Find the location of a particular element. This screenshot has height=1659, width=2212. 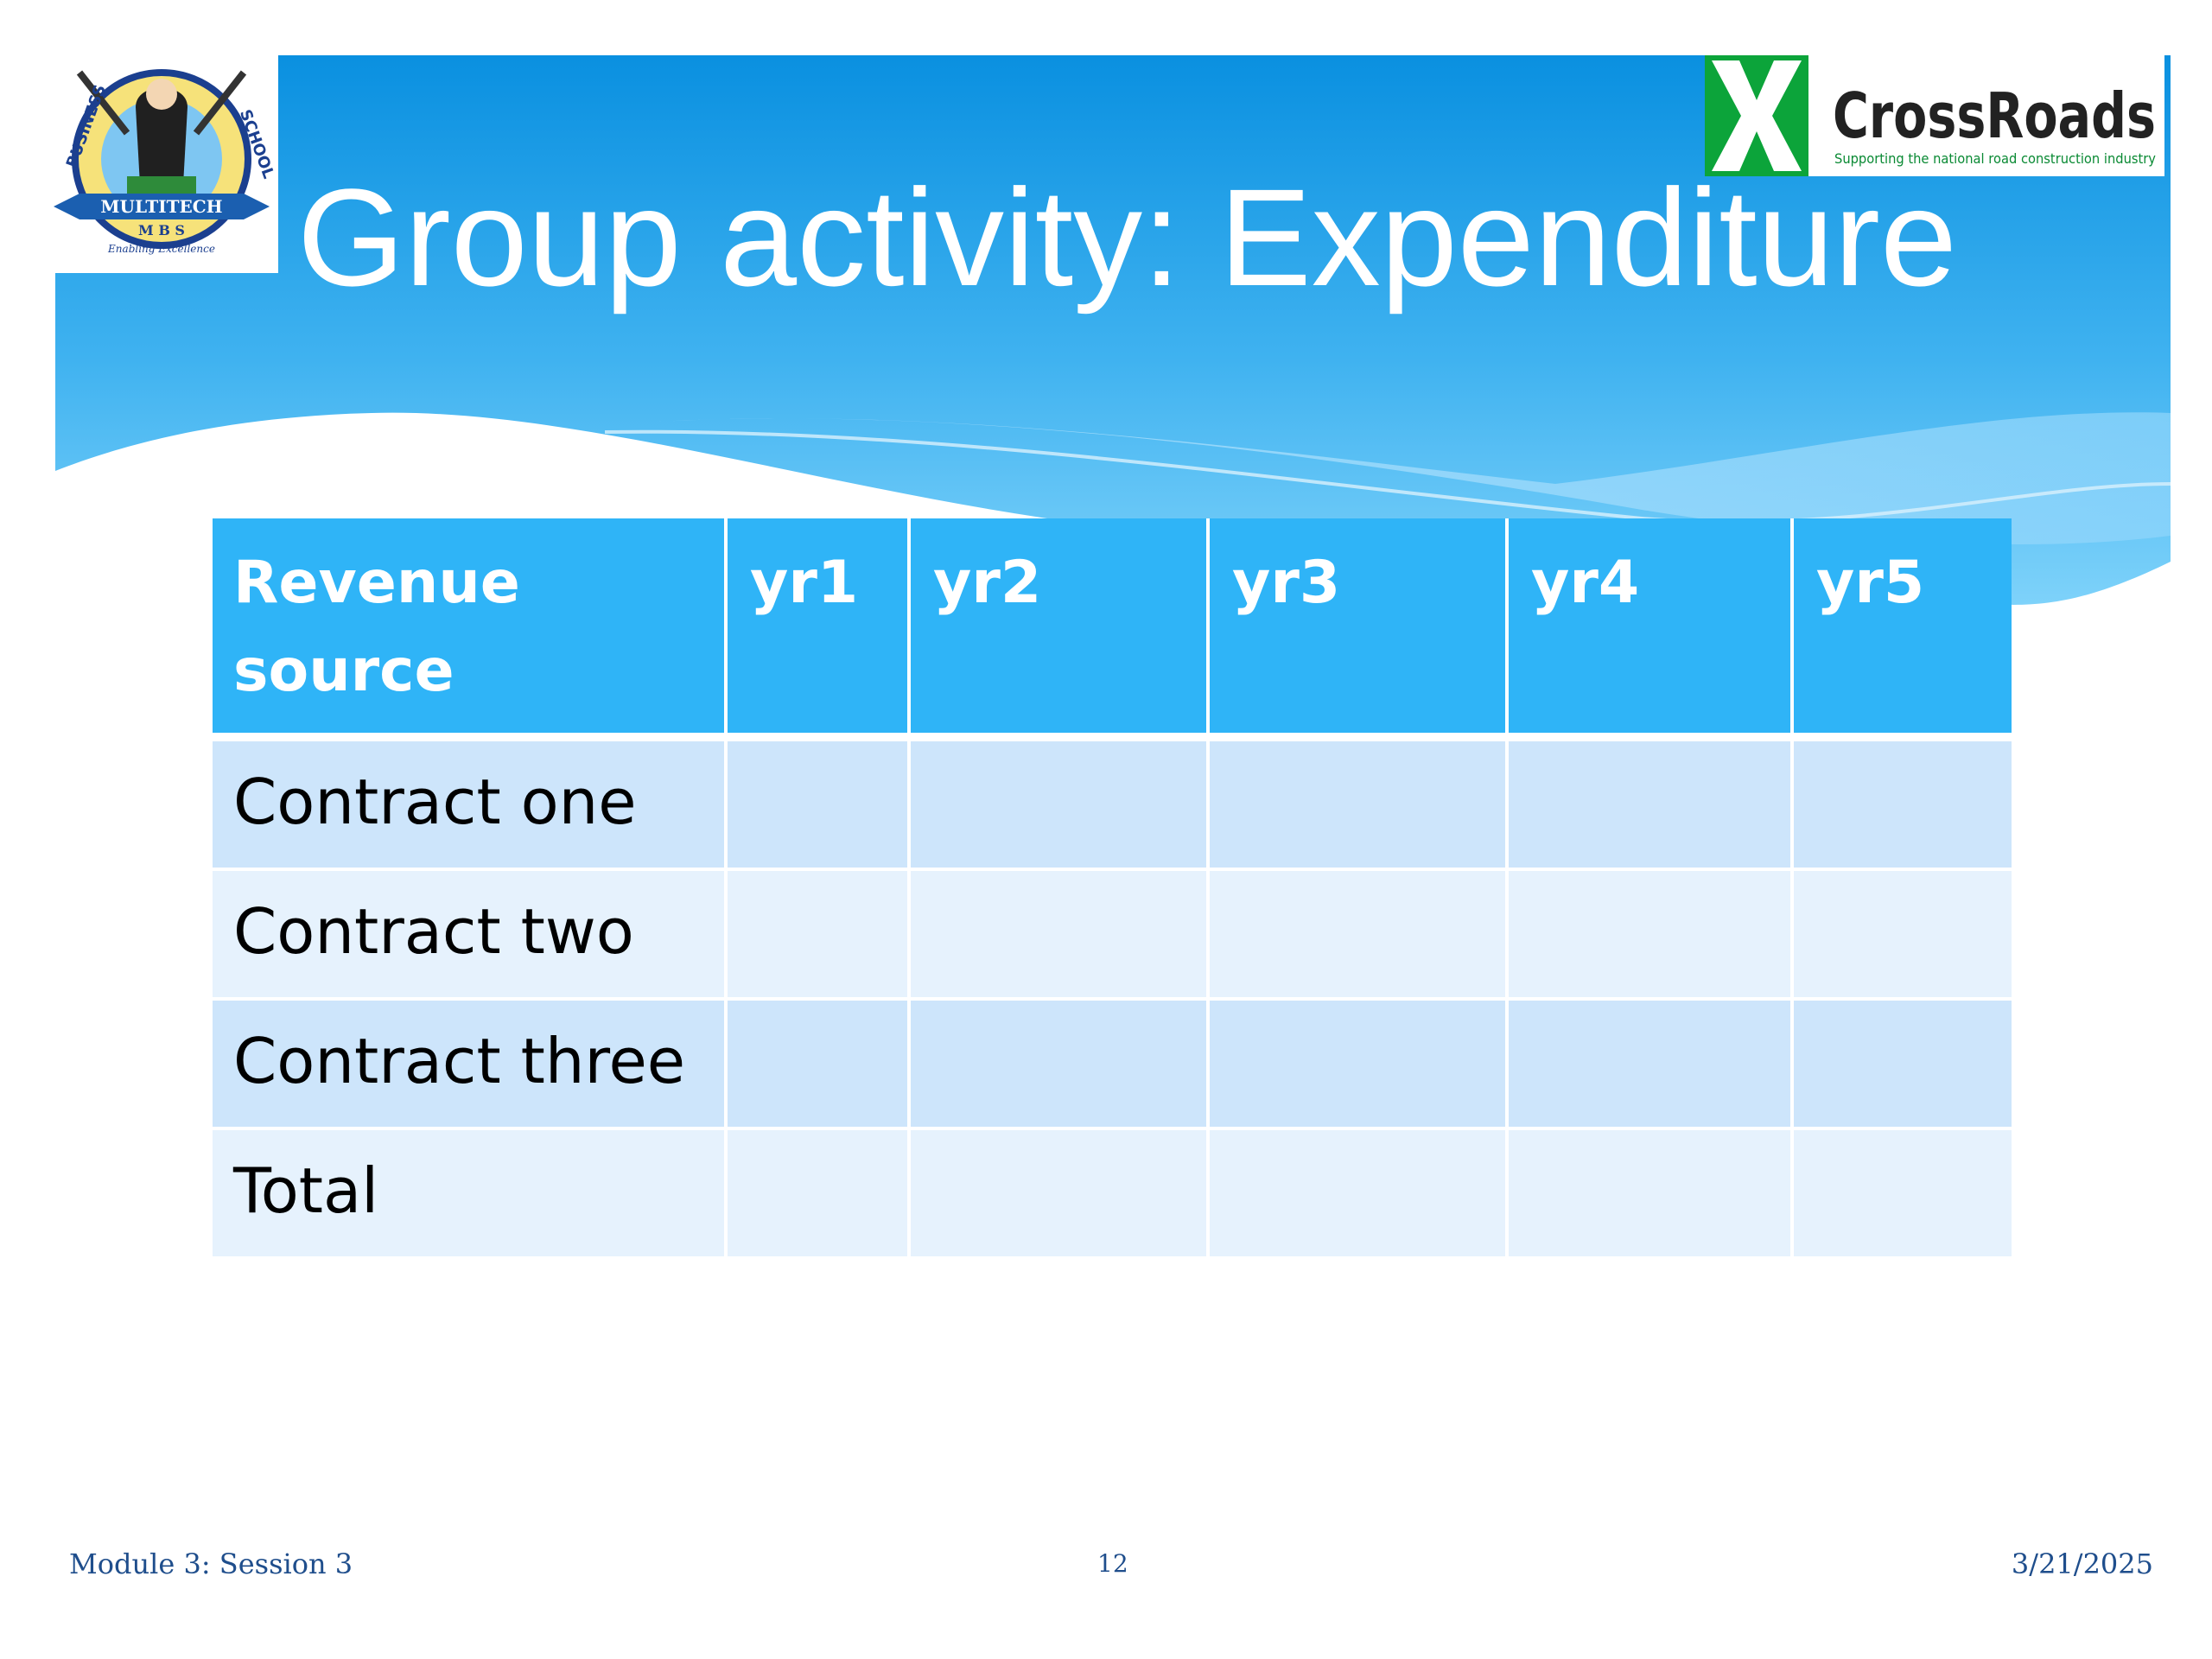

crest-motto: Enabling Excellence is located at coordinates (161, 249).